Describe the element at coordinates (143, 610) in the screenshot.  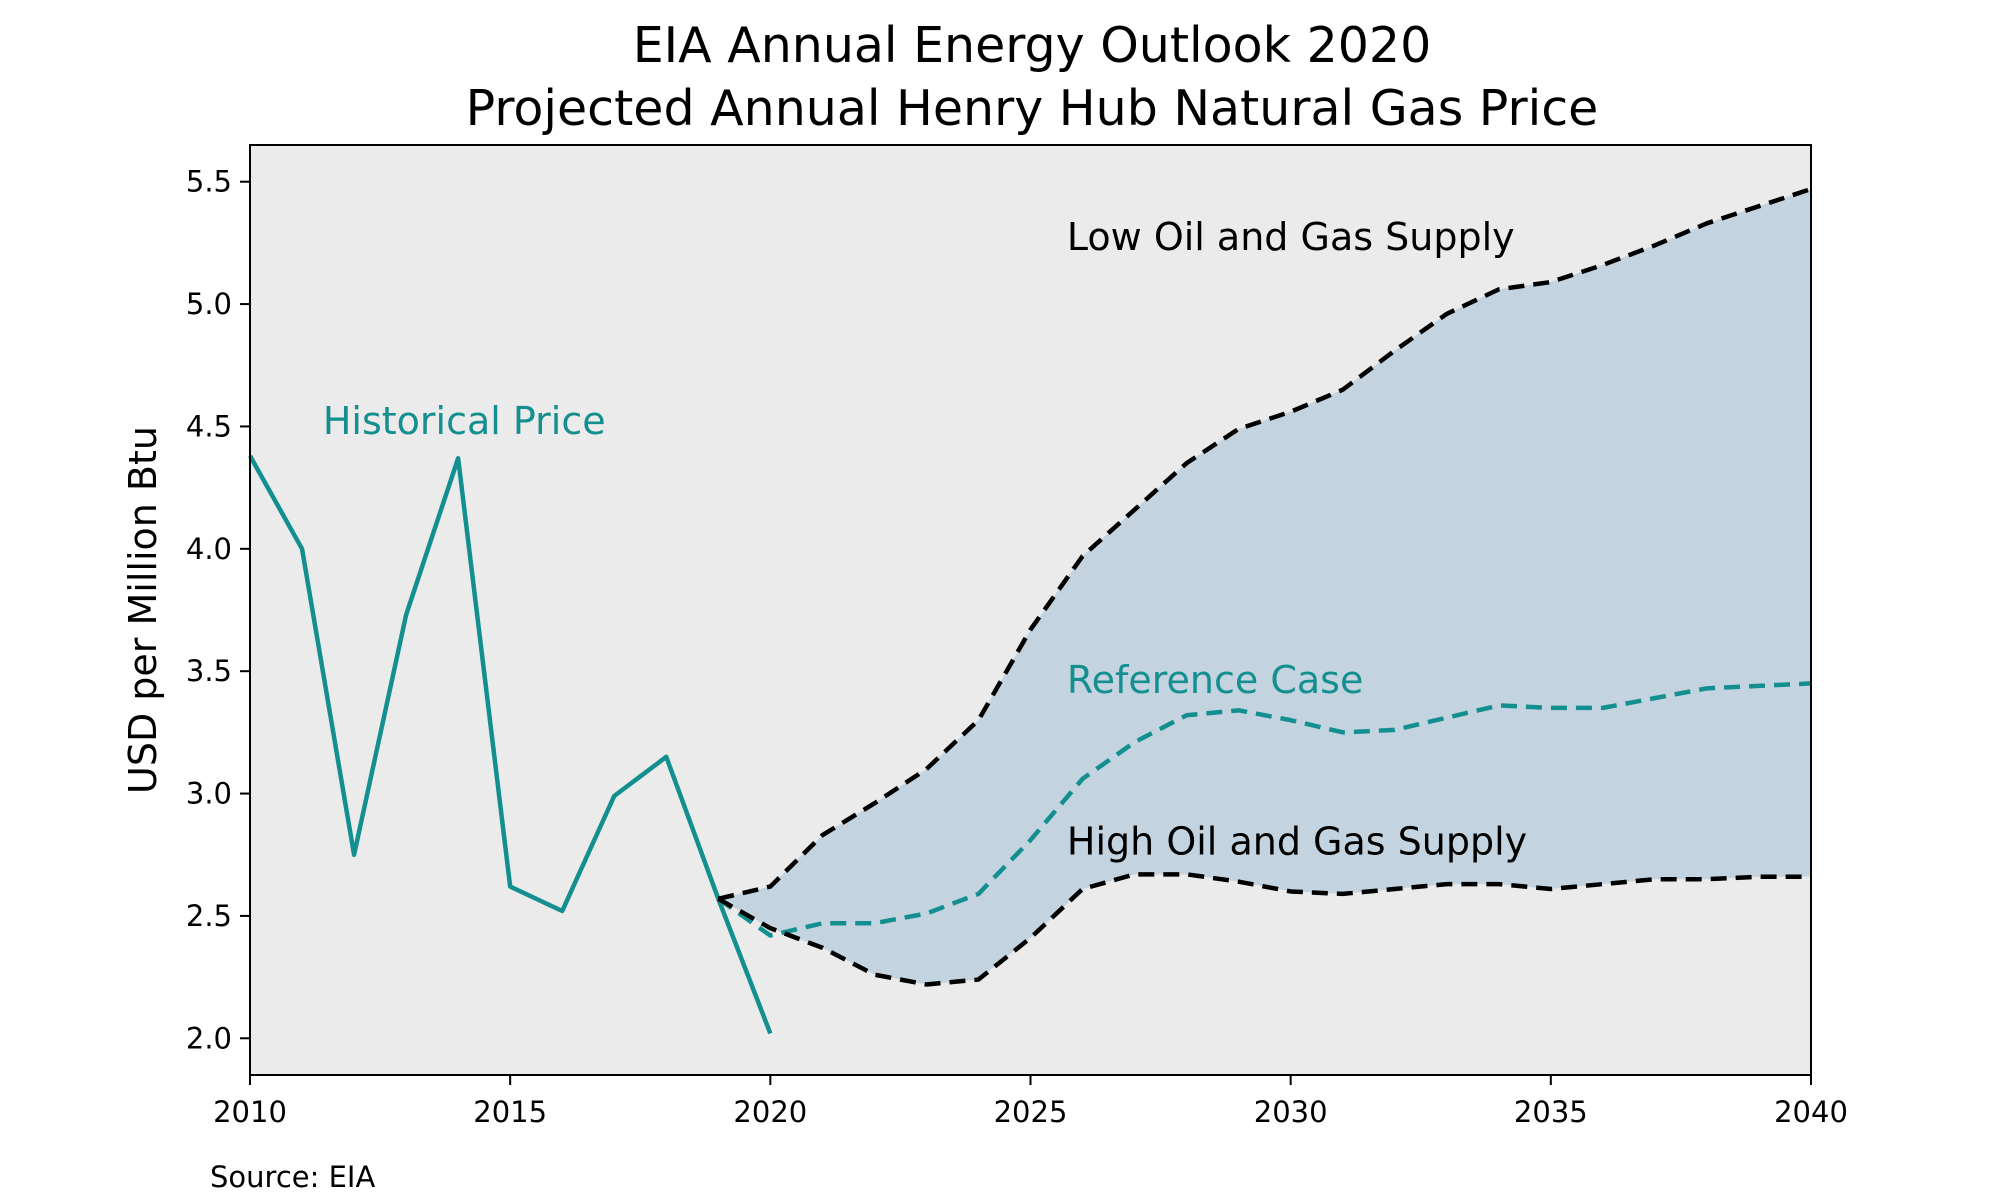
I see `y-axis-label: USD per Million Btu` at that location.